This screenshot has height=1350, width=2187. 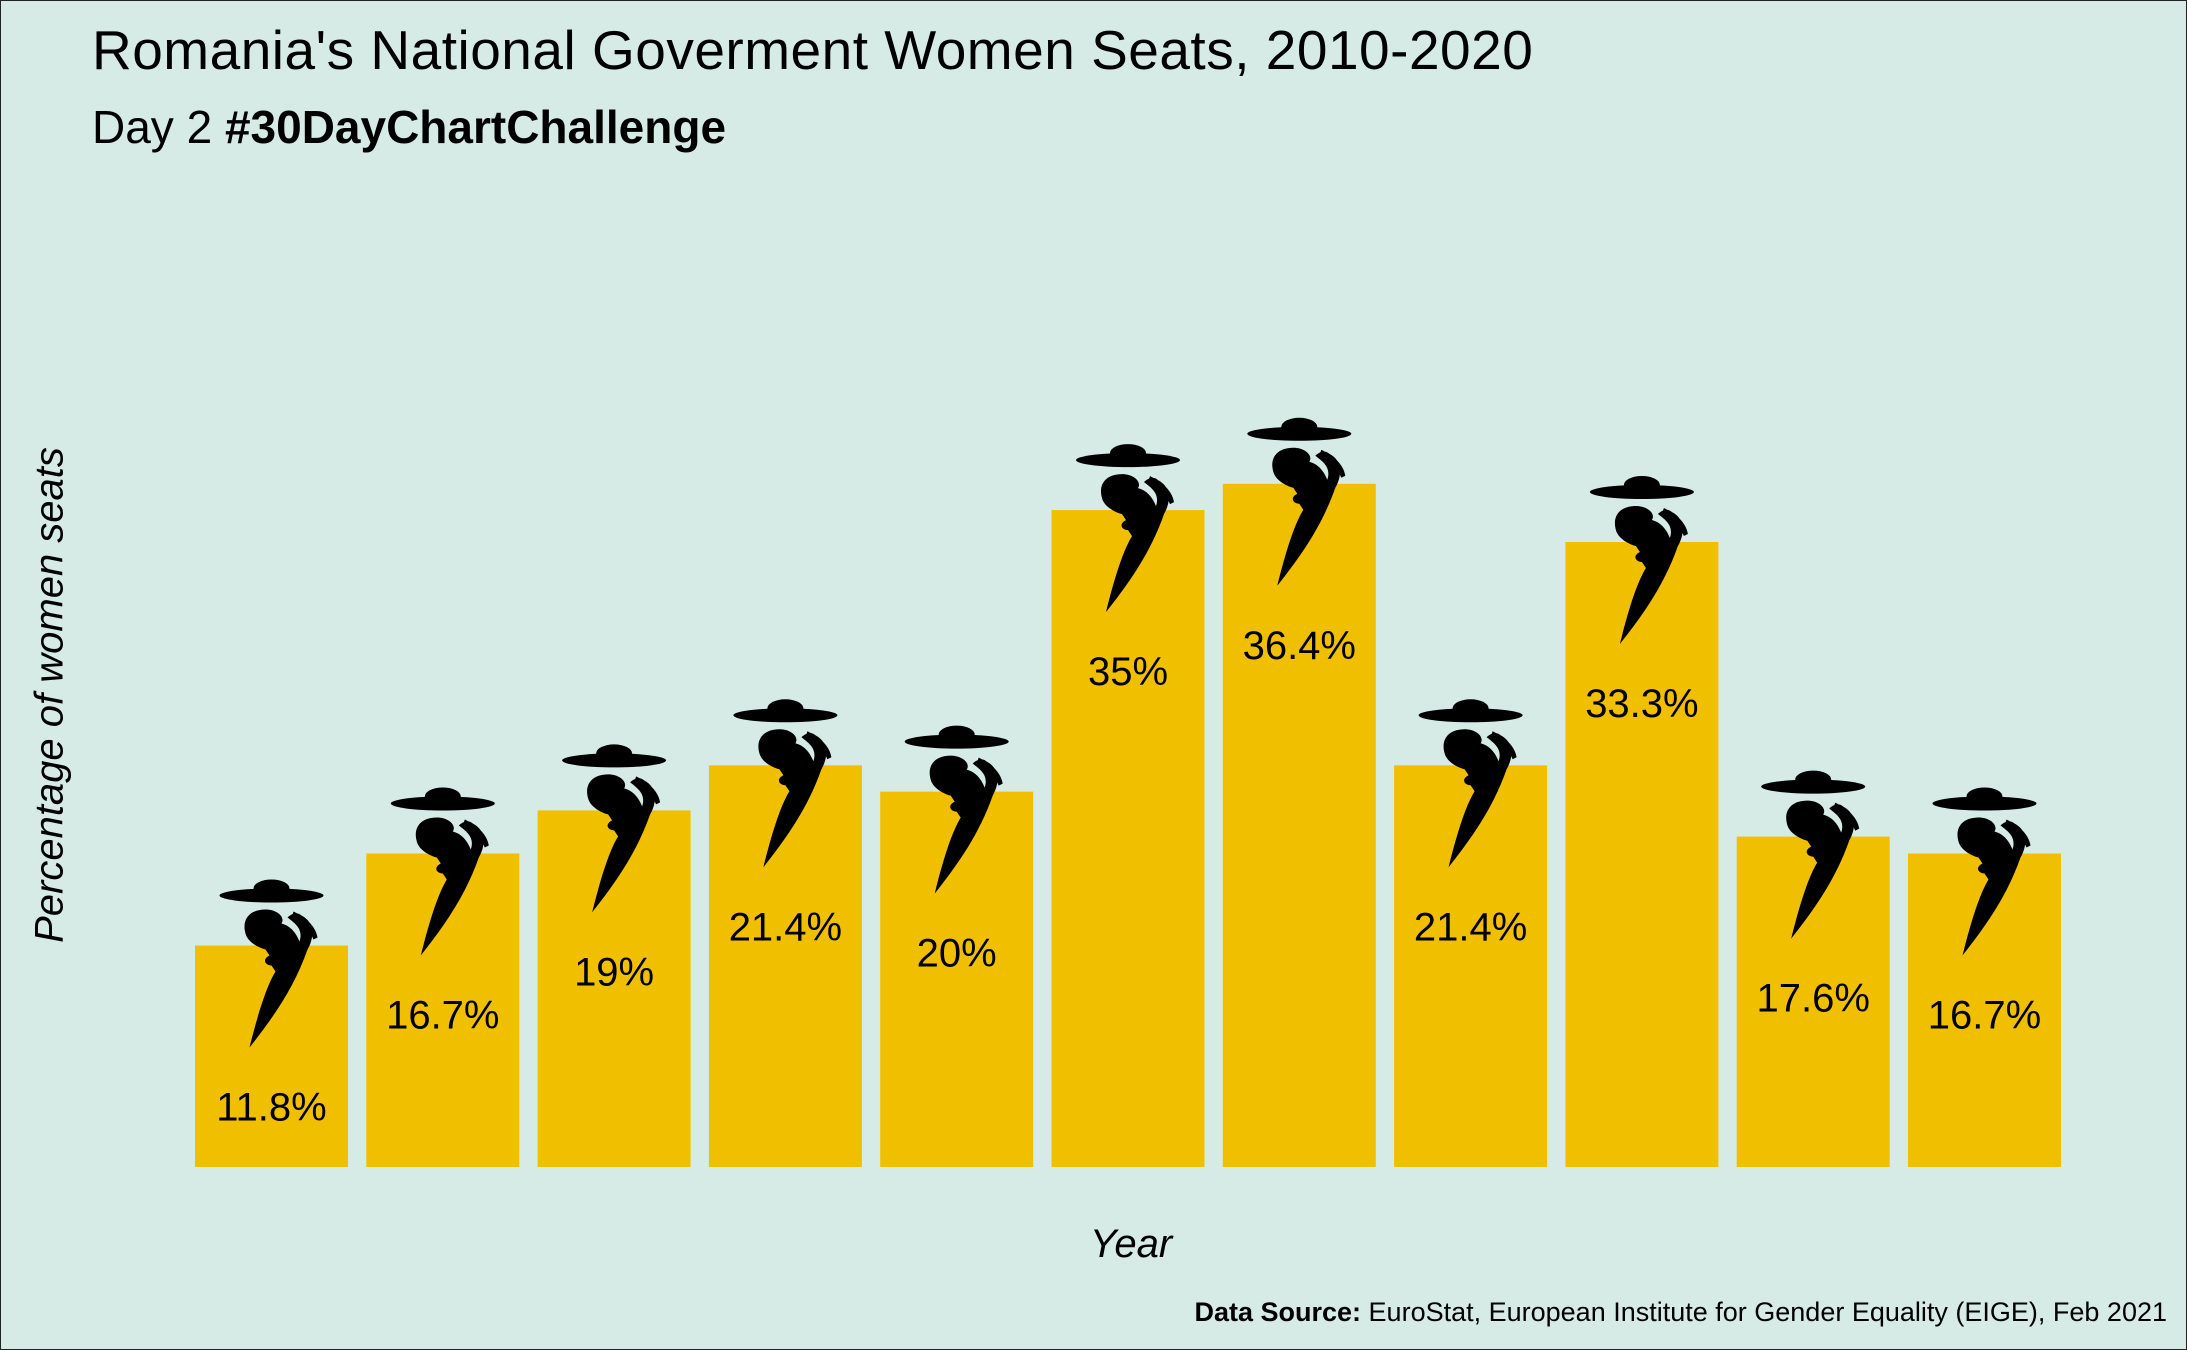 What do you see at coordinates (1128, 672) in the screenshot?
I see `value-label: 35%` at bounding box center [1128, 672].